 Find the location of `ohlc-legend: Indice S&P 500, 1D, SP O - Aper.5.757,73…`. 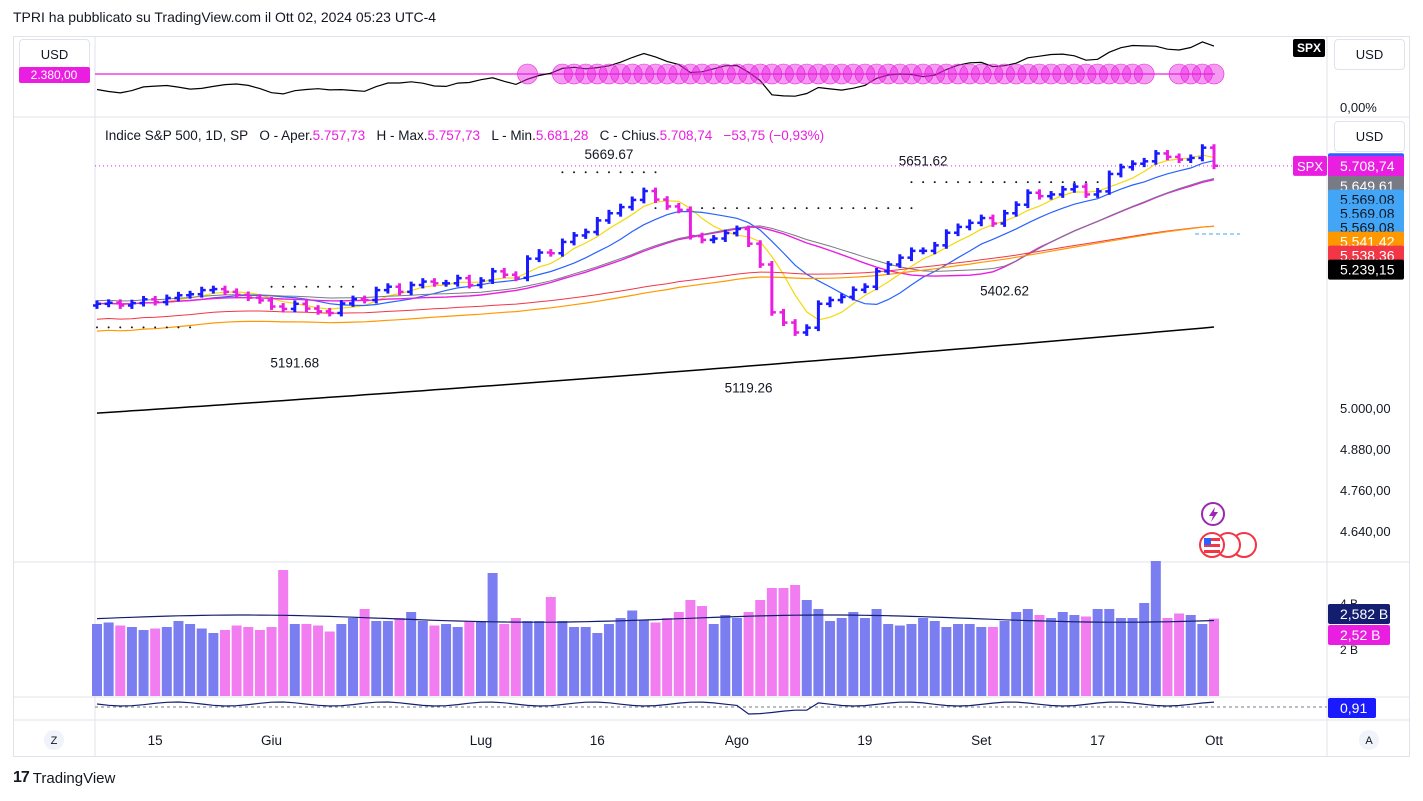

ohlc-legend: Indice S&P 500, 1D, SP O - Aper.5.757,73… is located at coordinates (464, 135).